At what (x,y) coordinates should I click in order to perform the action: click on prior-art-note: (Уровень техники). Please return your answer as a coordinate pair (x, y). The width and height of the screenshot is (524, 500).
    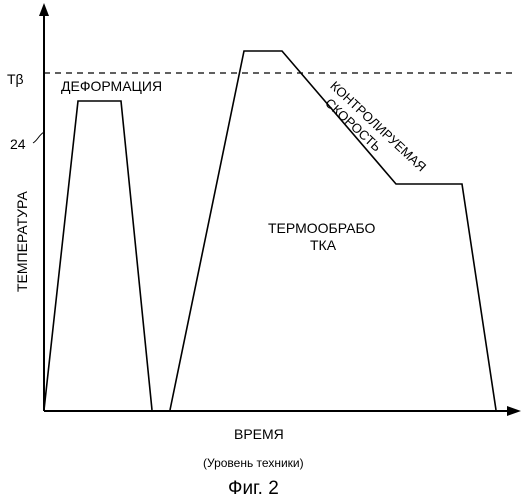
    Looking at the image, I should click on (253, 463).